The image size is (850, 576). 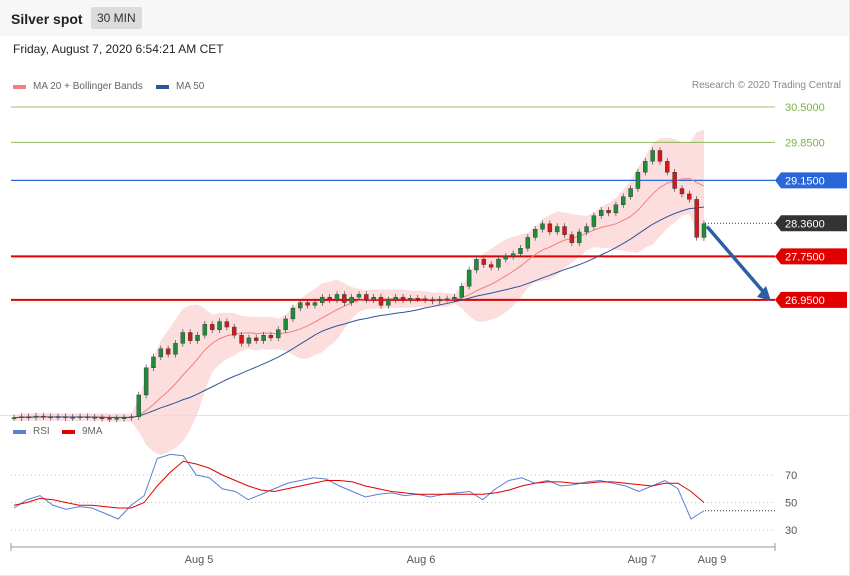 I want to click on level-label-2: 29.1500, so click(x=805, y=181).